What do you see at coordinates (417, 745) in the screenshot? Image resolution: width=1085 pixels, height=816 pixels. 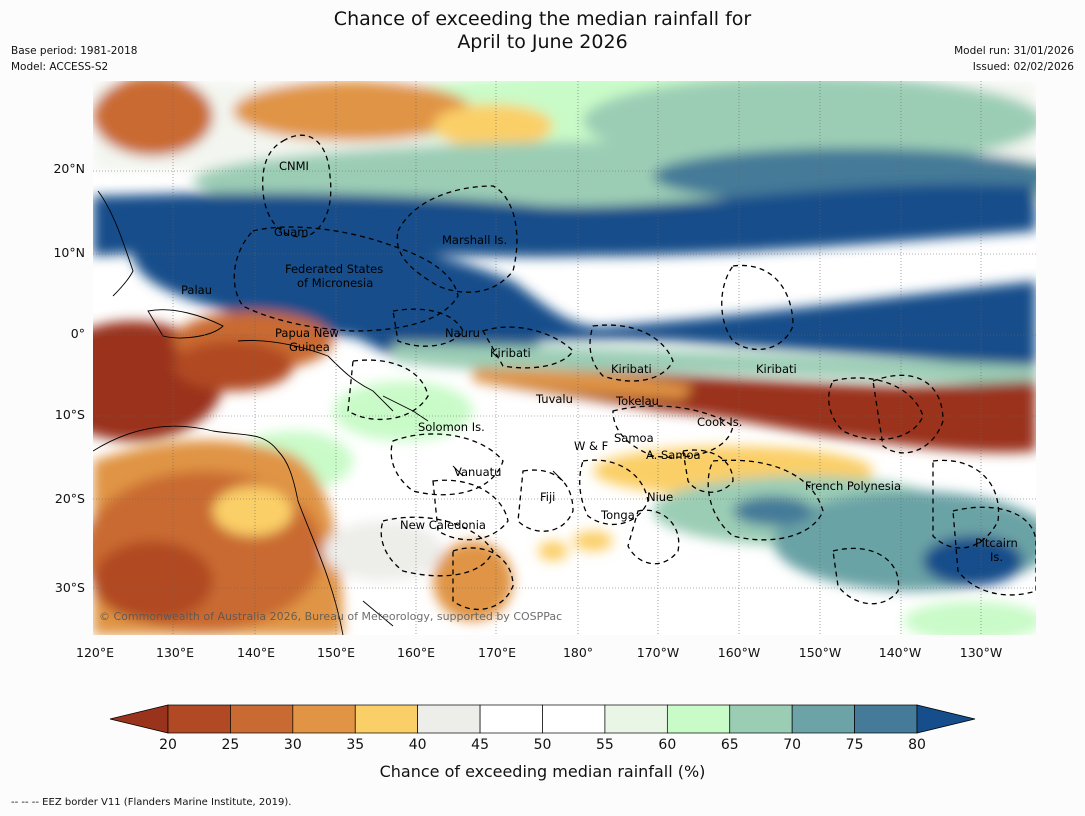 I see `colorbar-level-label: 40` at bounding box center [417, 745].